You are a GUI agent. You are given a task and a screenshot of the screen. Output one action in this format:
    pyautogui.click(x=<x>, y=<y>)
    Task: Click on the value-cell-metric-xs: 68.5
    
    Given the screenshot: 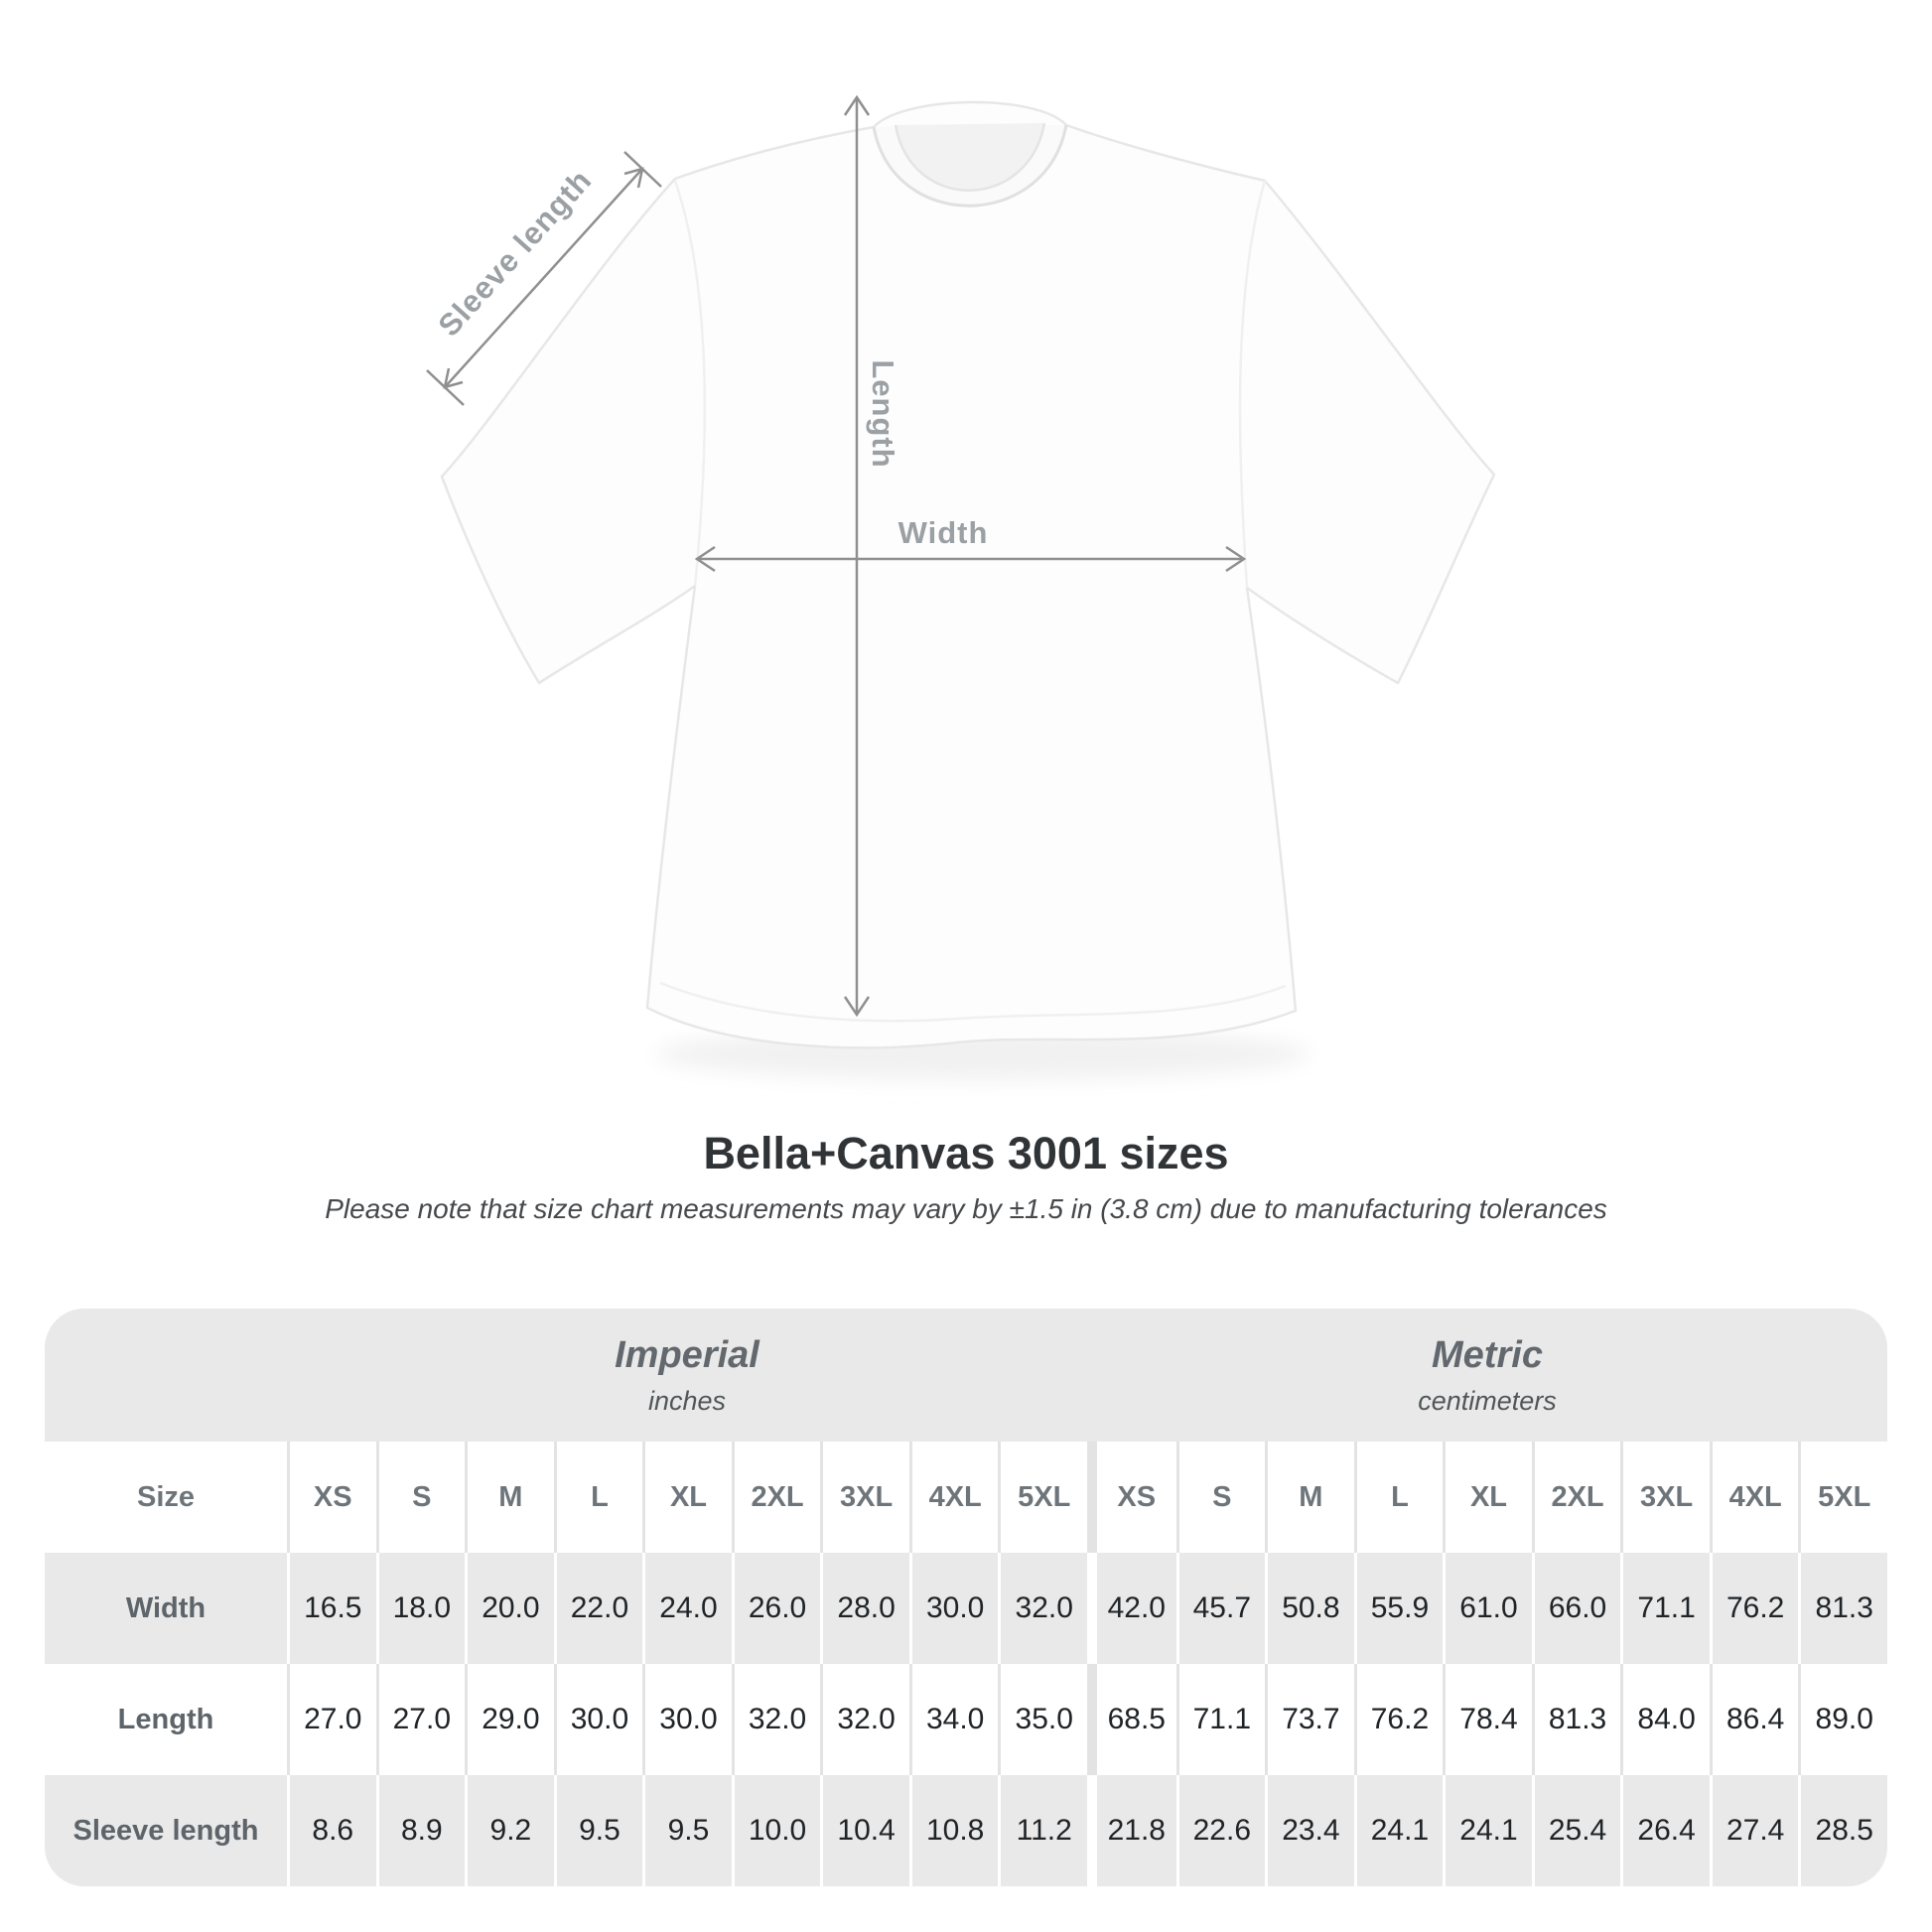 What is the action you would take?
    pyautogui.click(x=1132, y=1719)
    